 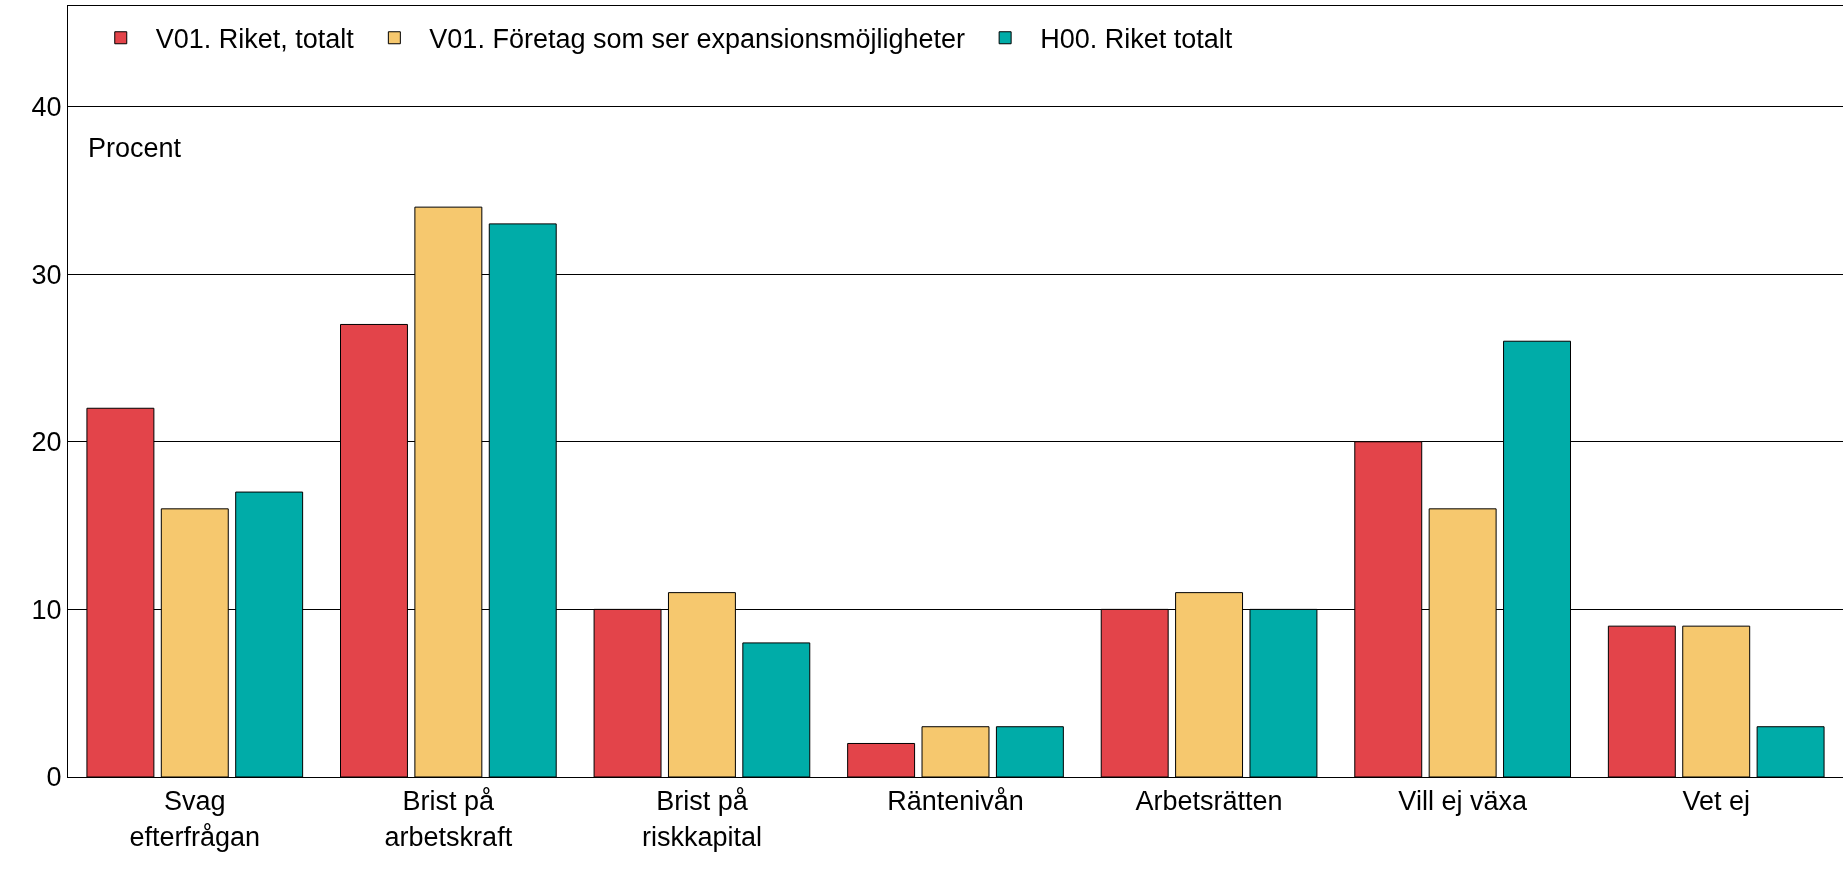 I want to click on y-tick-label: 10, so click(x=46, y=609).